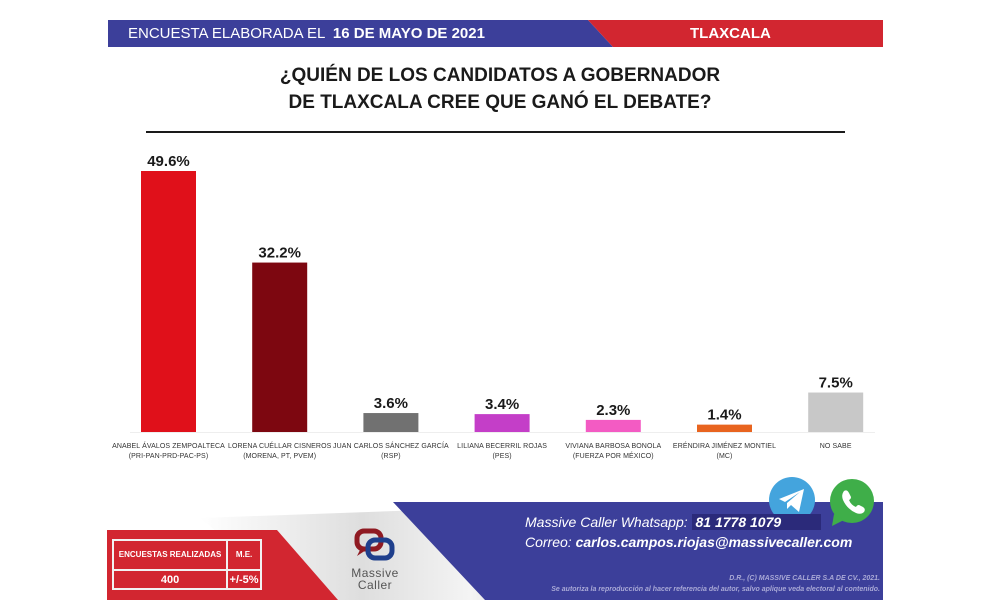 The image size is (1000, 600). What do you see at coordinates (391, 456) in the screenshot?
I see `candidate-party: (RSP)` at bounding box center [391, 456].